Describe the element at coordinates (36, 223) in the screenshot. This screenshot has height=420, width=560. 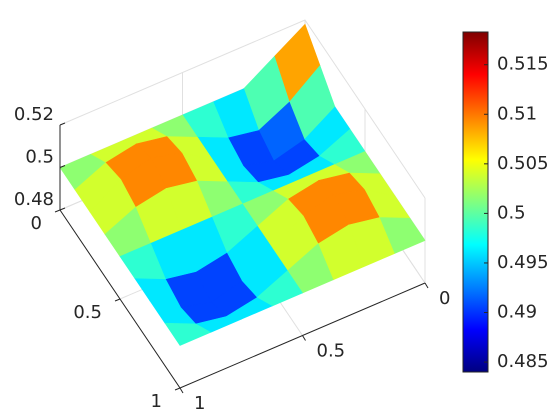
I see `x-tick-label: 0` at that location.